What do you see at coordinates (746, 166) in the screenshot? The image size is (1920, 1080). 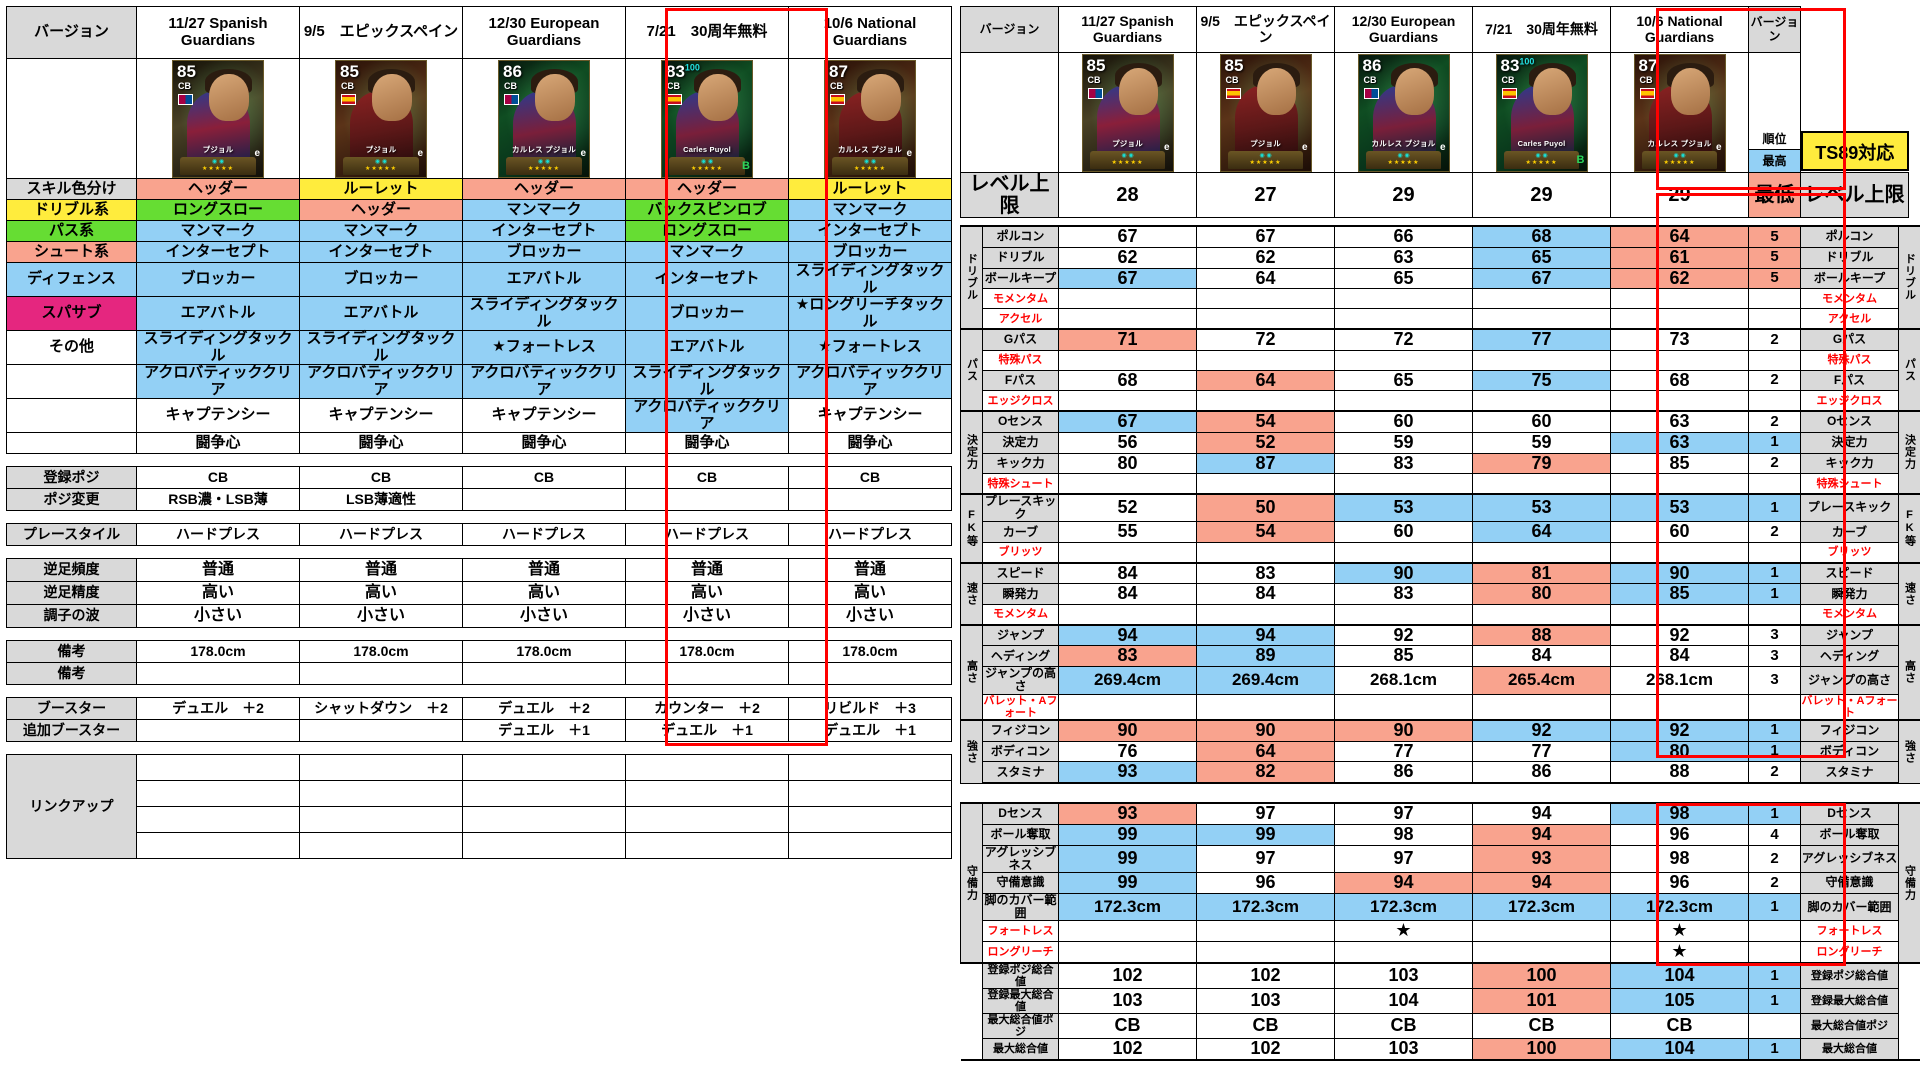 I see `card-grade-badge: B` at bounding box center [746, 166].